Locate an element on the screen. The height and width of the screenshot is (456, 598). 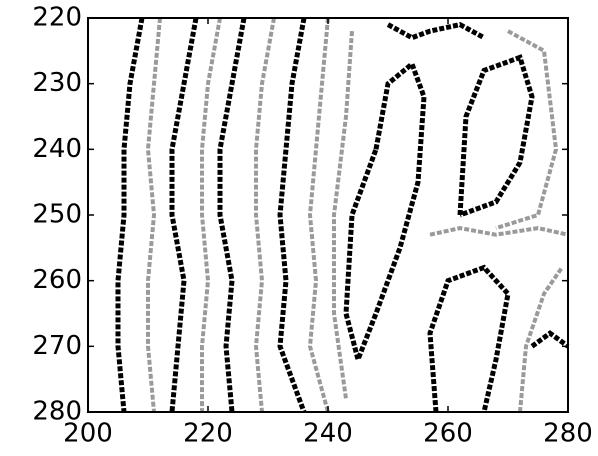
y-tick-label: 220 is located at coordinates (57, 18).